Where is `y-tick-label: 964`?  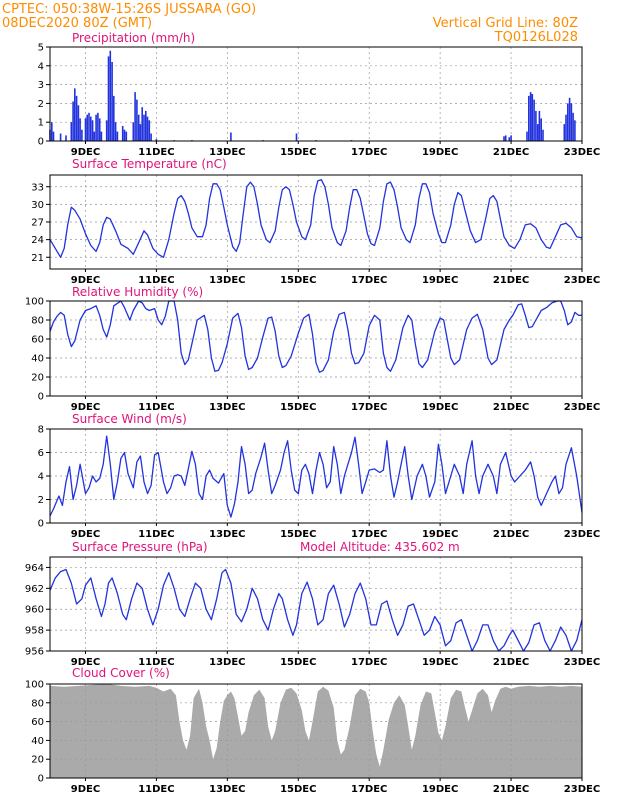
y-tick-label: 964 is located at coordinates (34, 568).